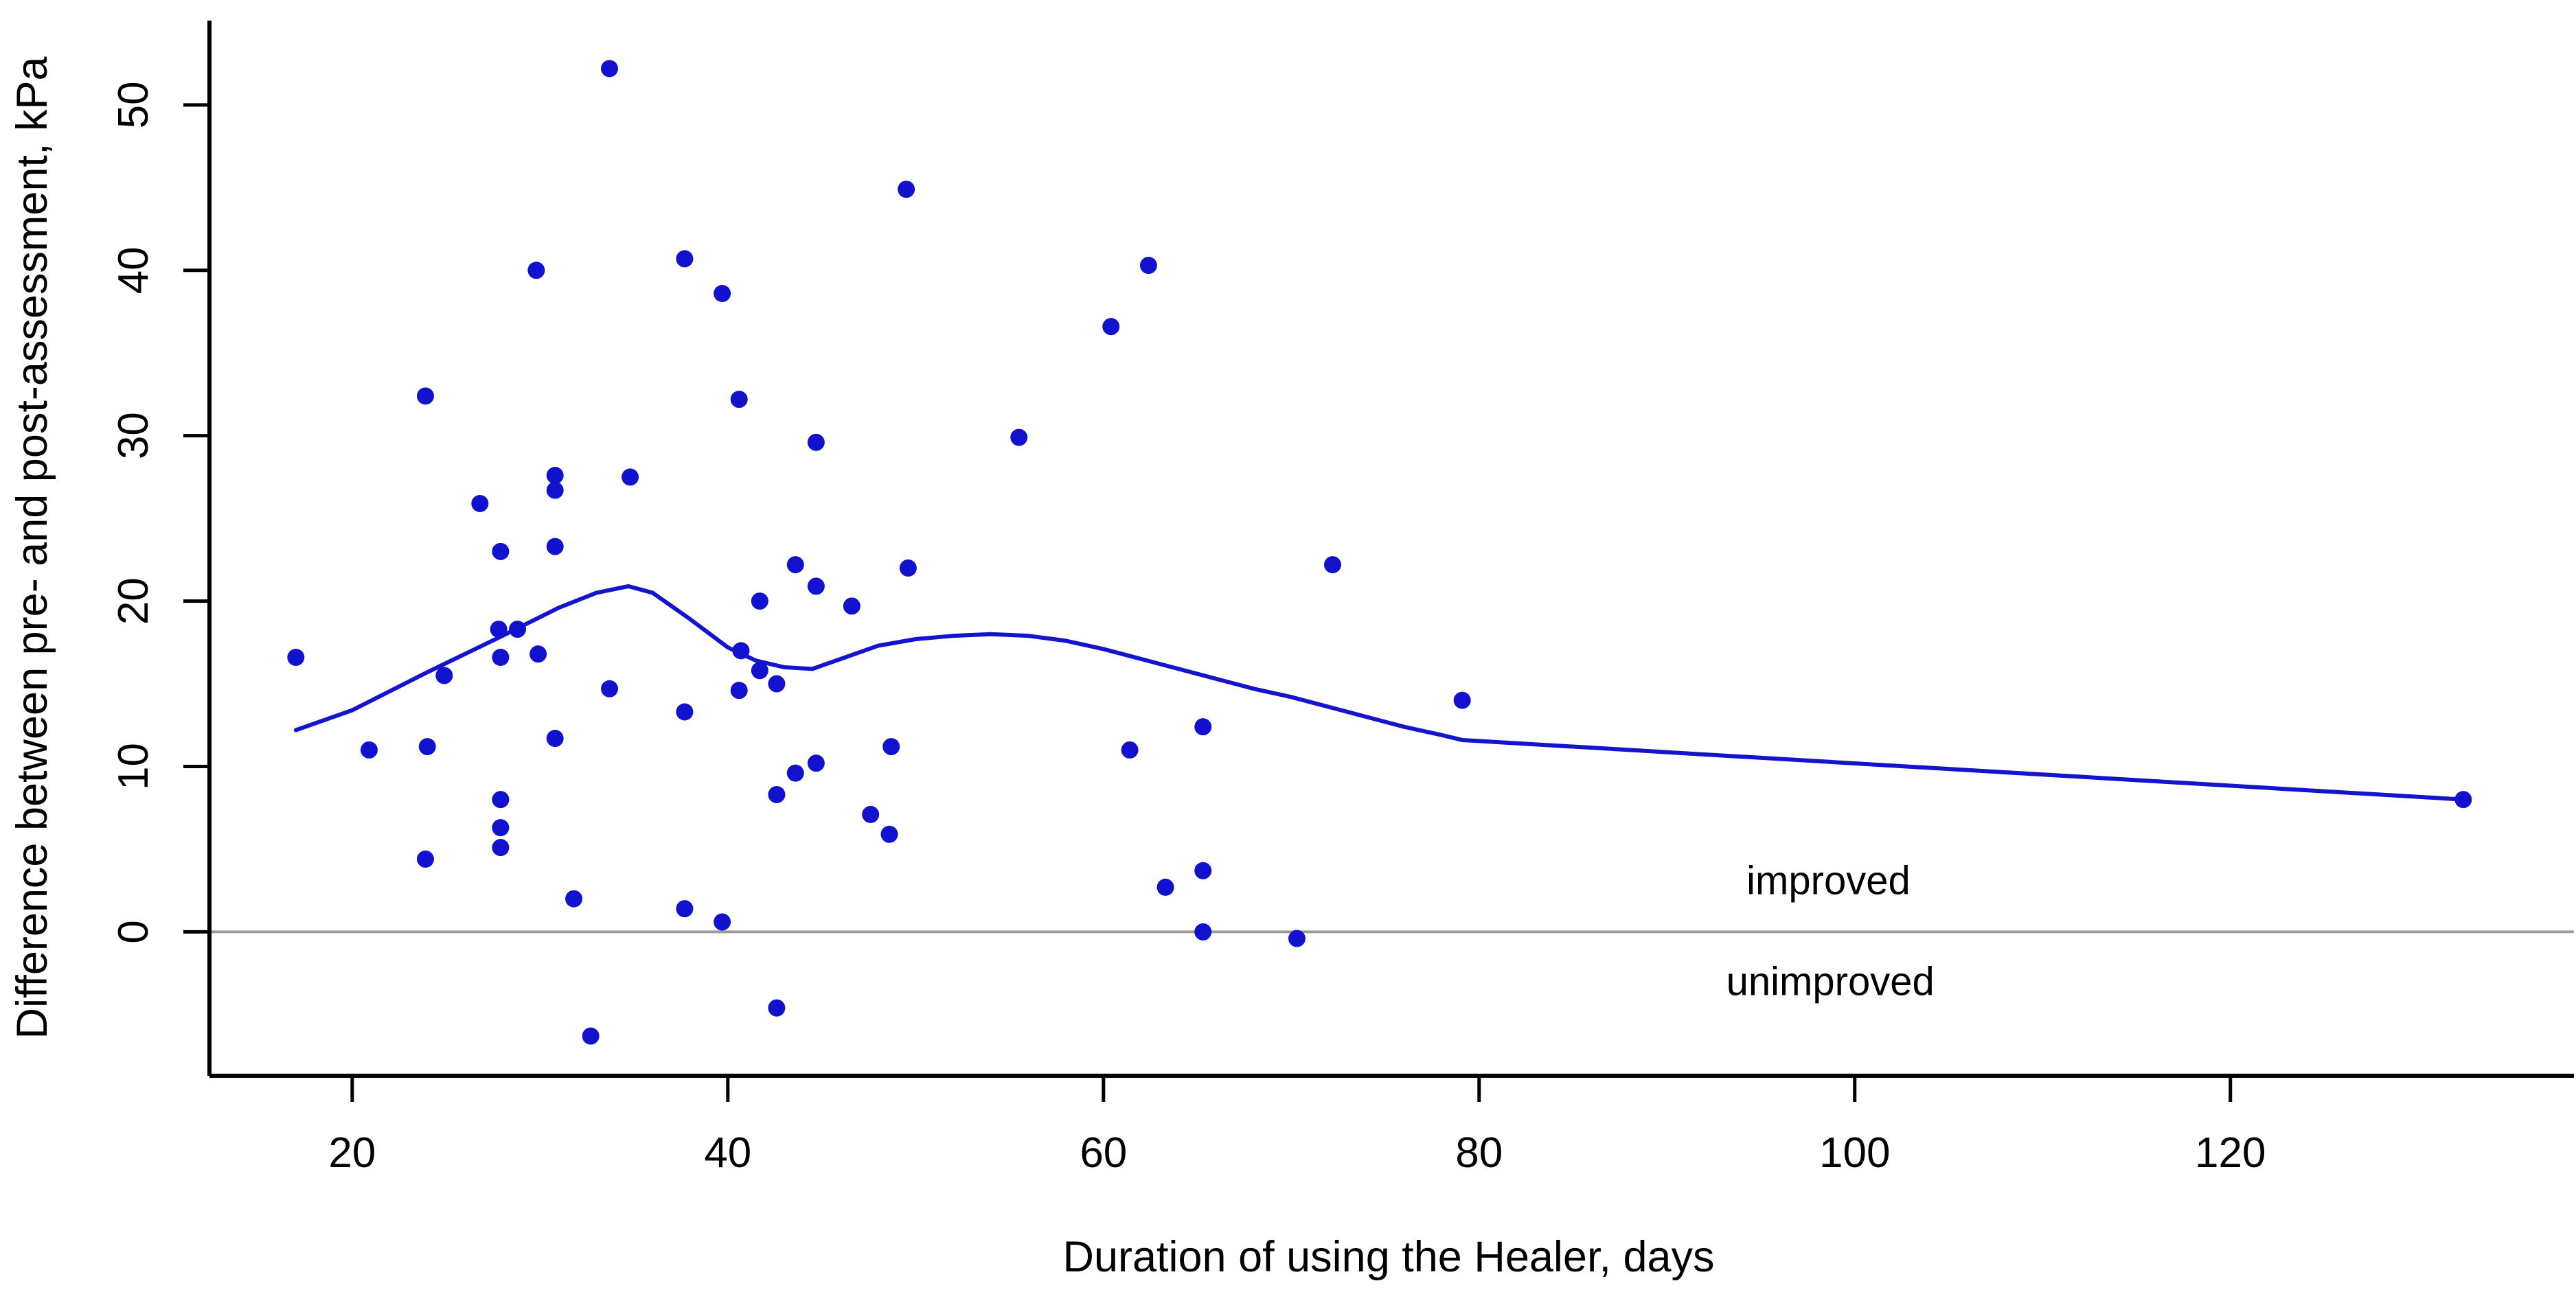 The width and height of the screenshot is (2576, 1292). I want to click on y-tick-label: 30, so click(133, 435).